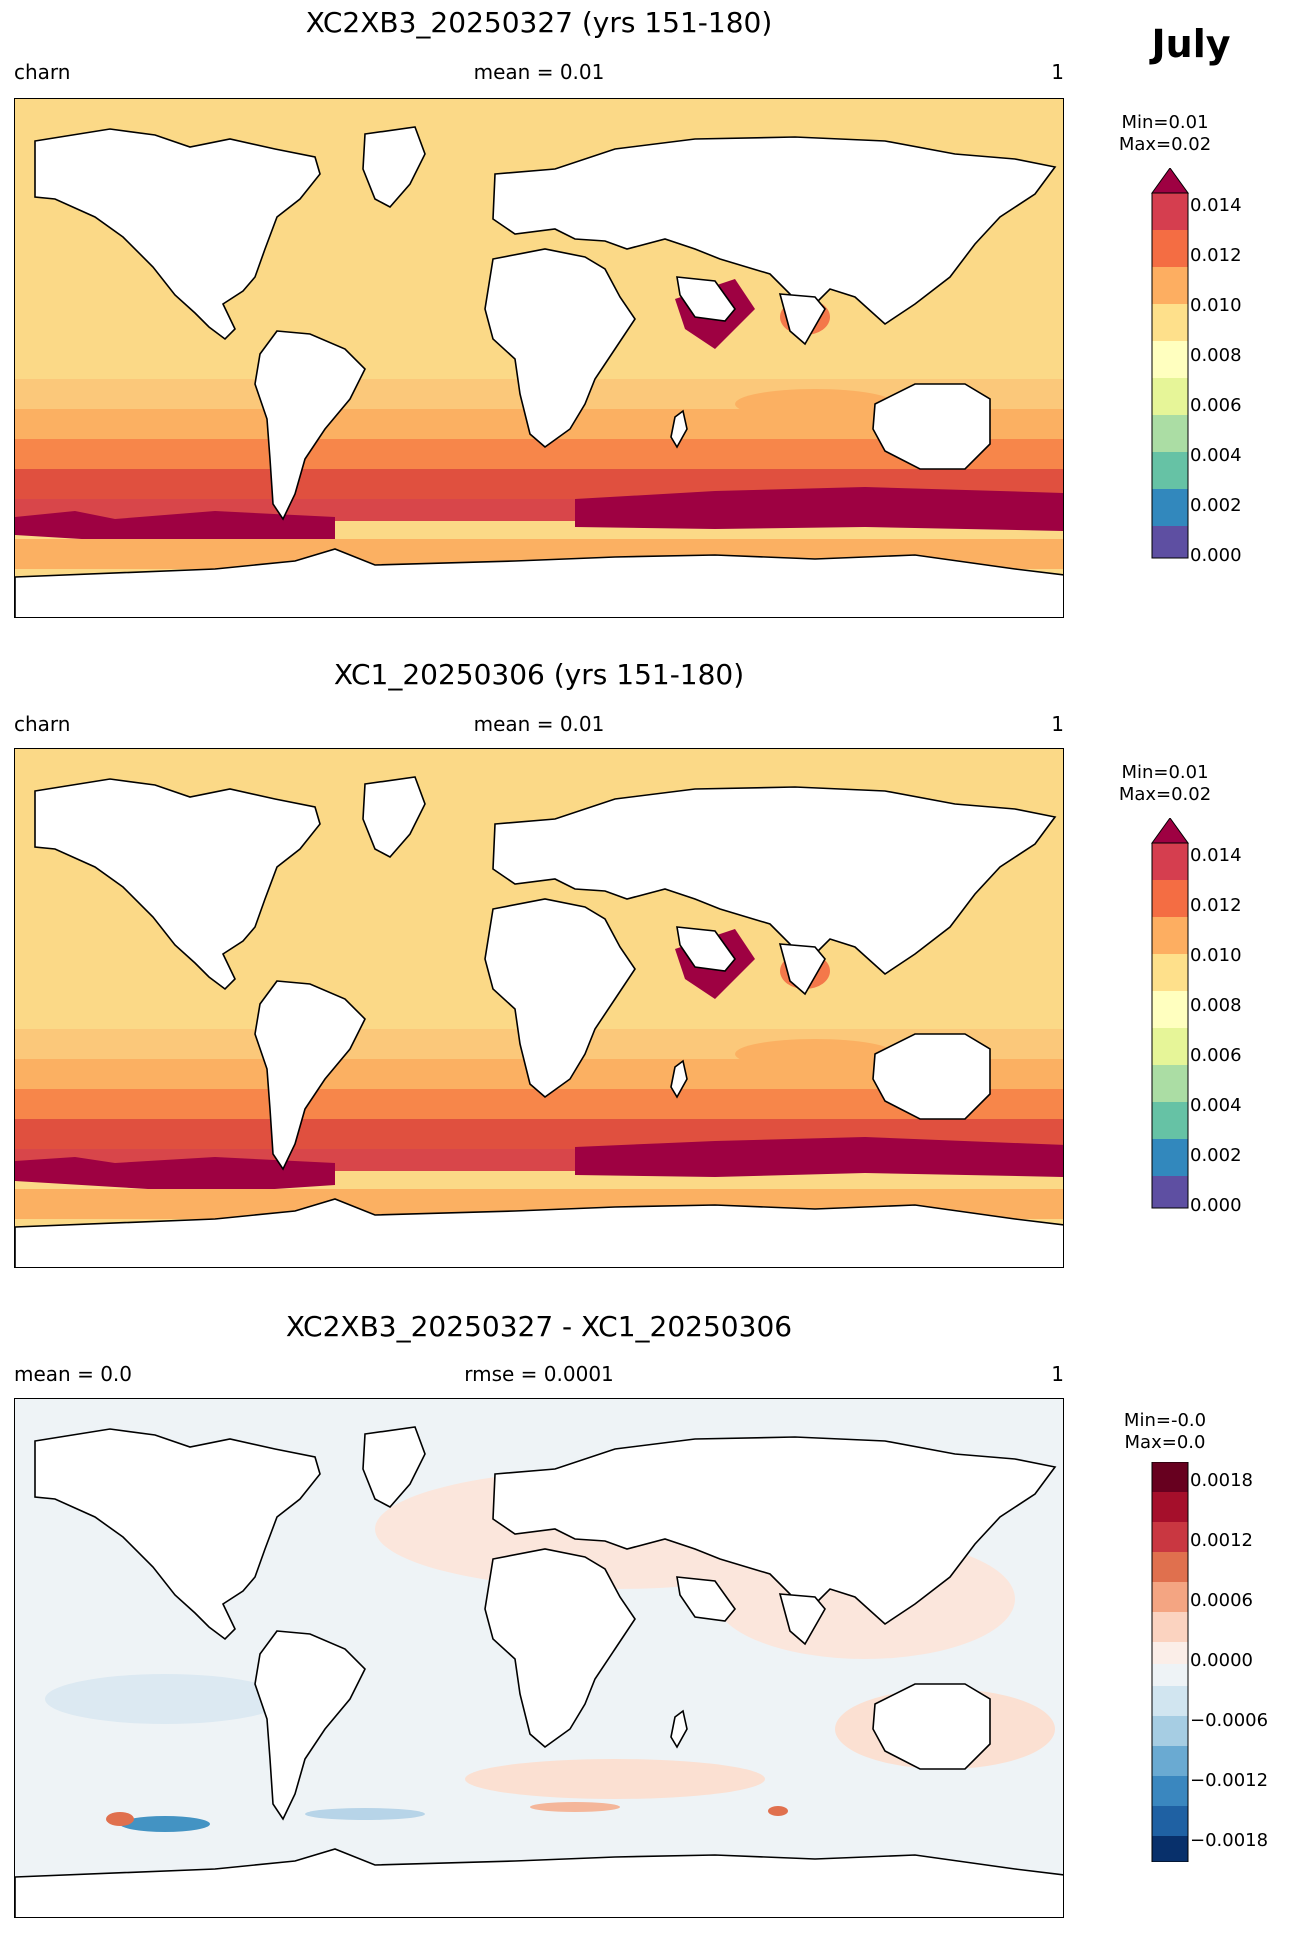 The width and height of the screenshot is (1297, 1939). I want to click on panel1-colorbar-tick: 0.002, so click(1216, 505).